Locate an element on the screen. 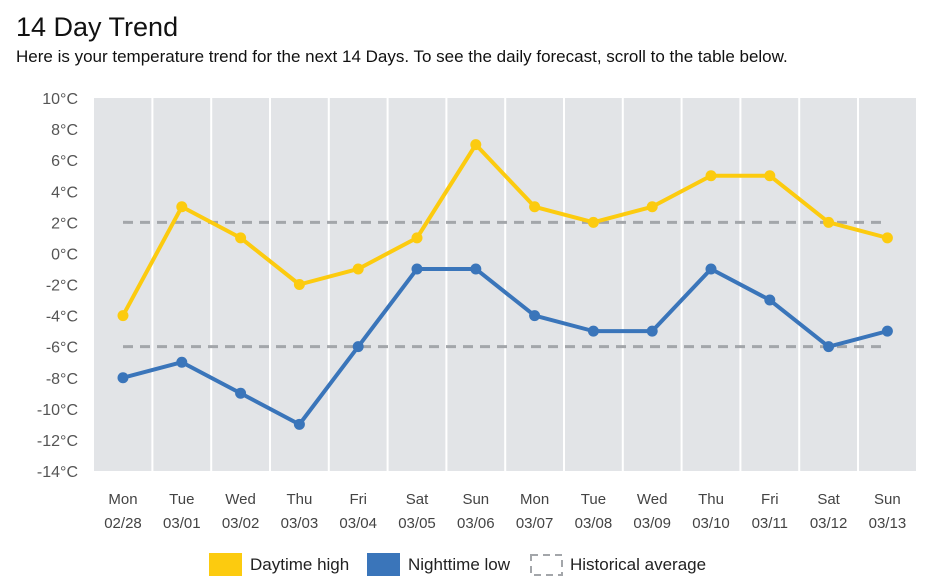 The height and width of the screenshot is (584, 938). x-tick-date: 02/28 is located at coordinates (123, 523).